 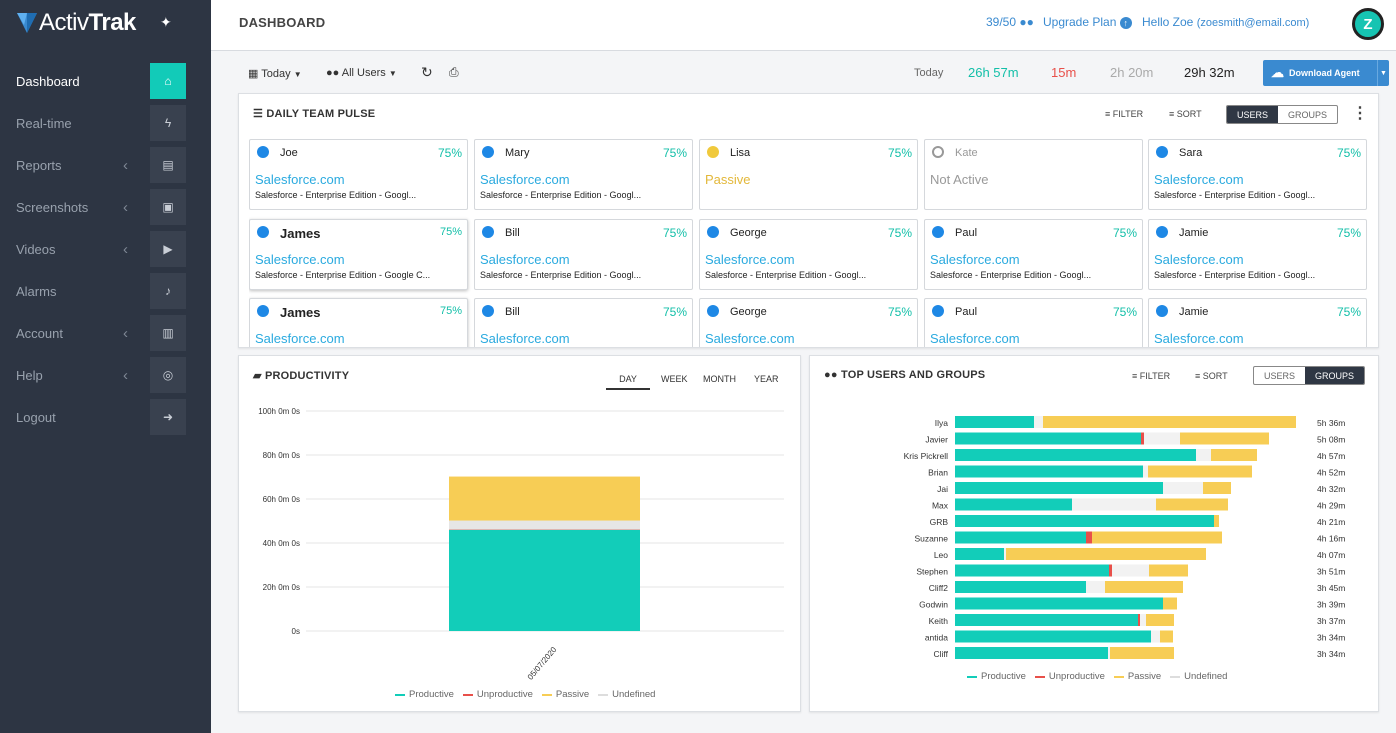 I want to click on top-users-users-toggle: USERS, so click(x=1280, y=375).